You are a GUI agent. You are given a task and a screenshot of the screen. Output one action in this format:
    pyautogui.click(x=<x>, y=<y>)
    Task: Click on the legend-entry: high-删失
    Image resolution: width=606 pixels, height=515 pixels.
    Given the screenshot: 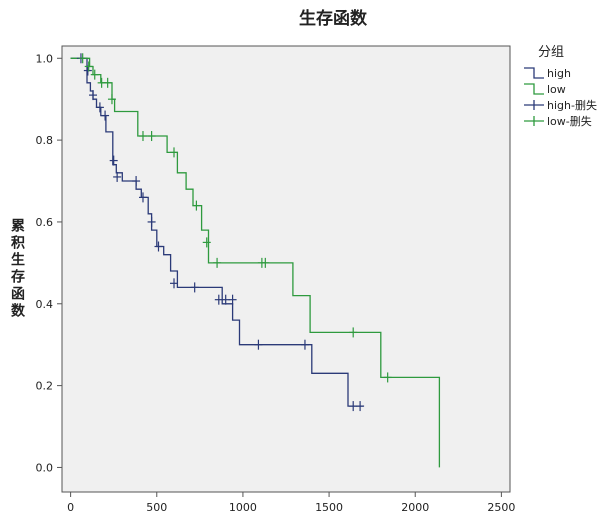 What is the action you would take?
    pyautogui.click(x=560, y=105)
    